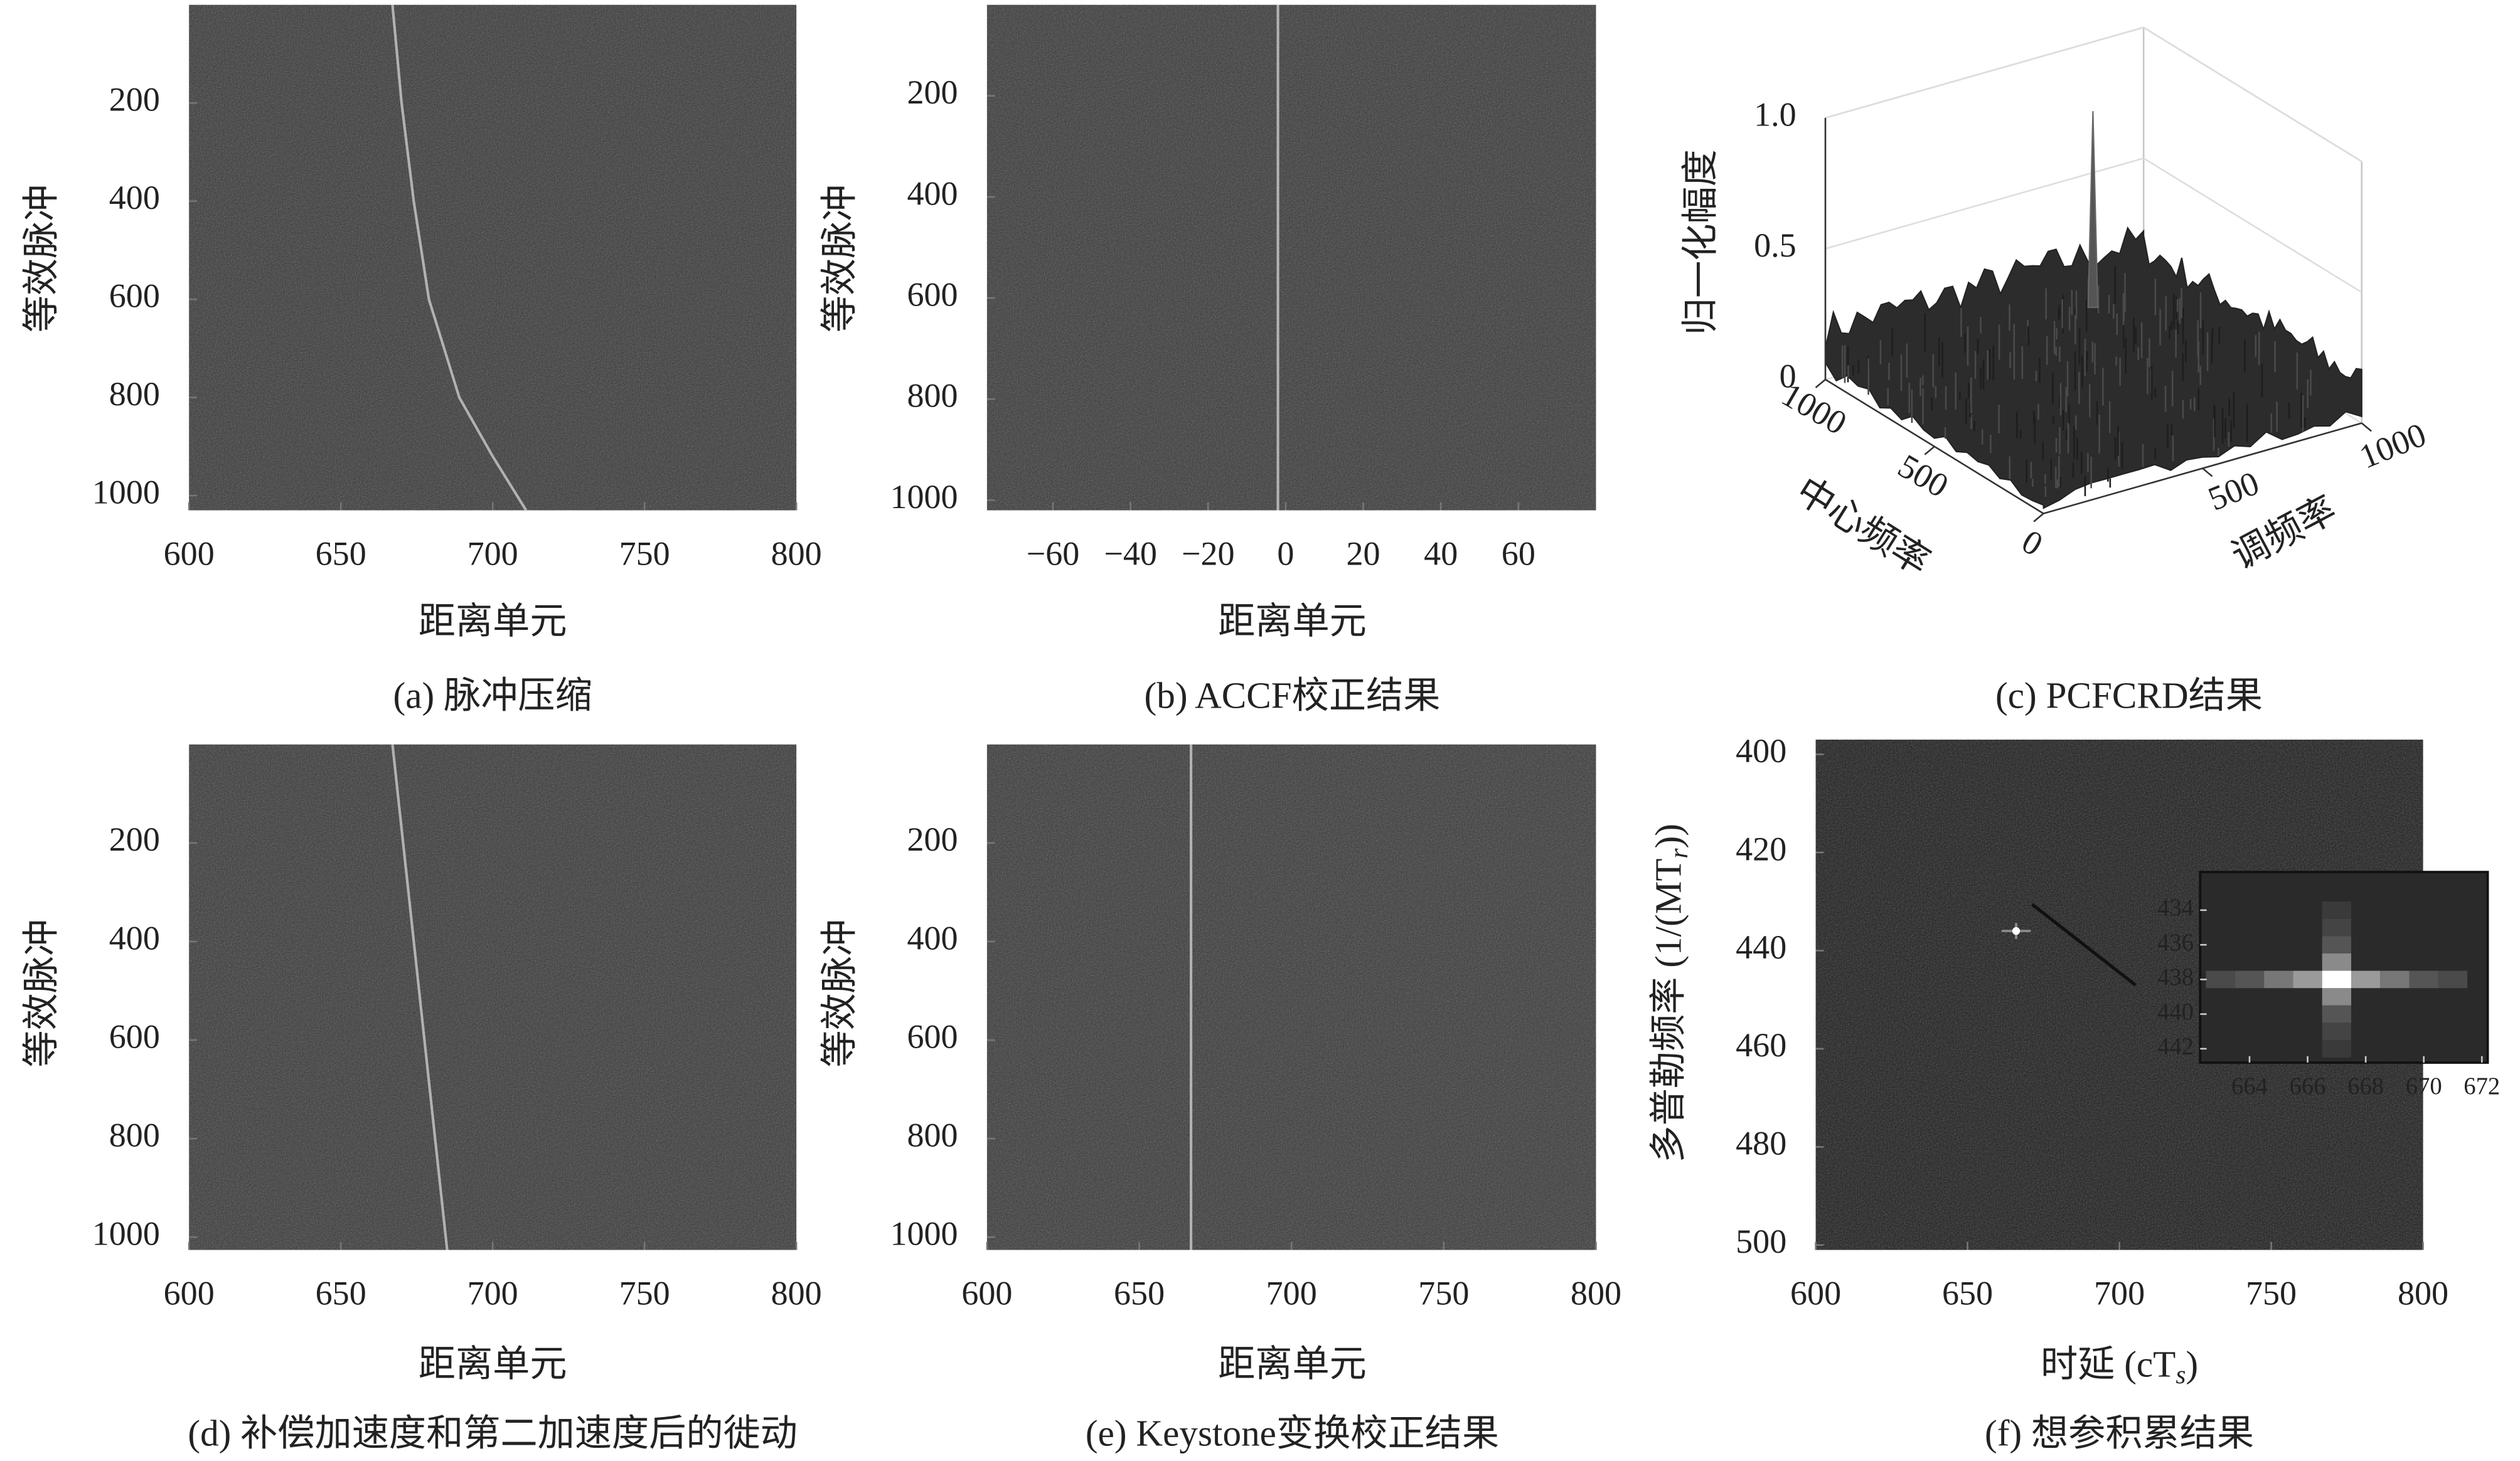 The image size is (2520, 1461). What do you see at coordinates (2365, 1087) in the screenshot?
I see `inset-x-tick-label: 668` at bounding box center [2365, 1087].